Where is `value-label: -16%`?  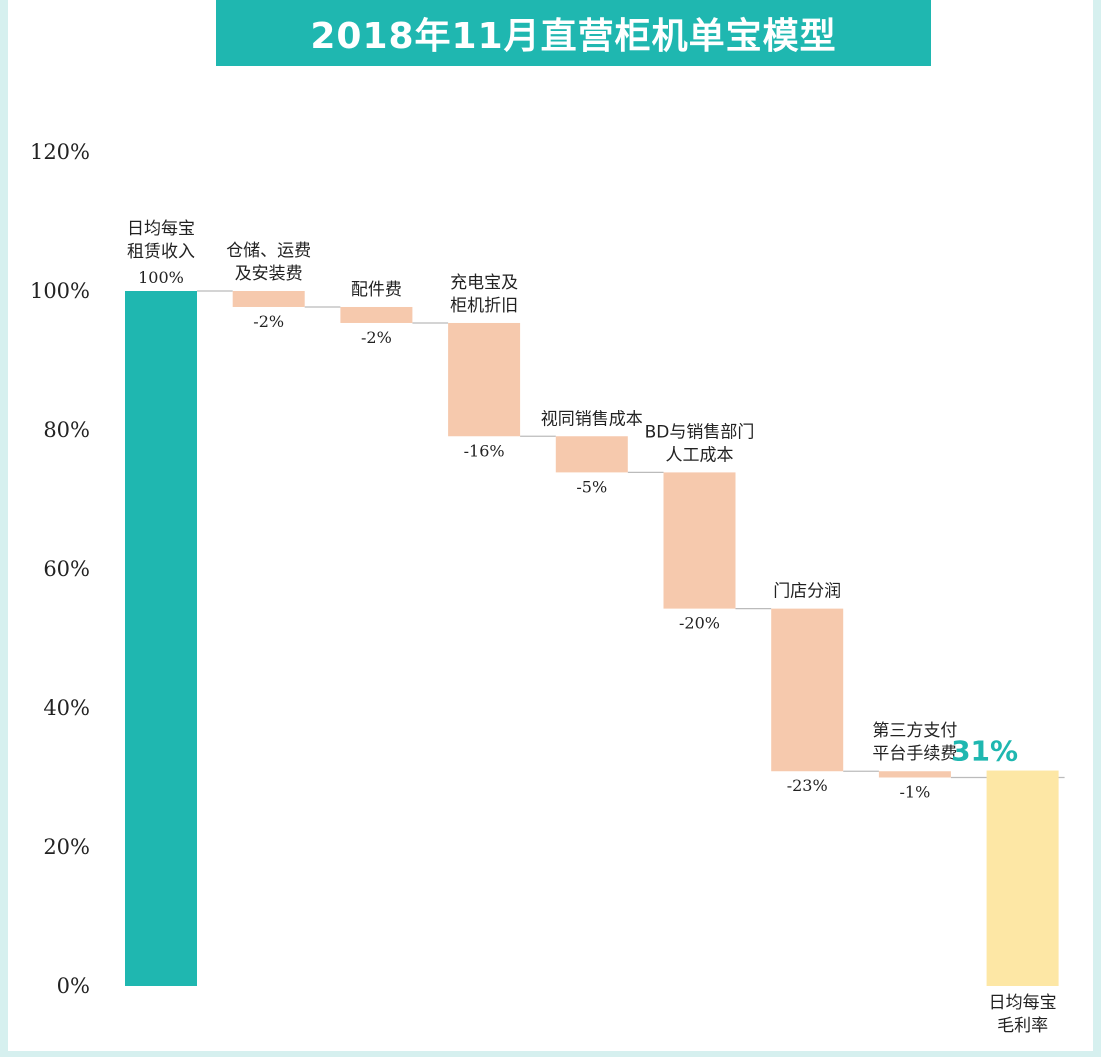
value-label: -16% is located at coordinates (484, 450).